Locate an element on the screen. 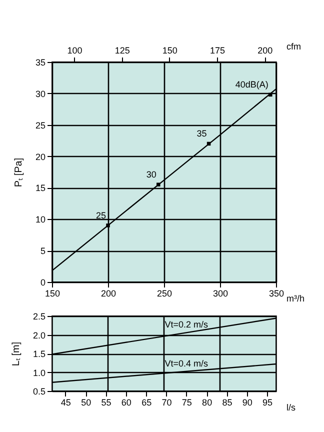  series-label: Vt=0.2 m/s is located at coordinates (186, 325).